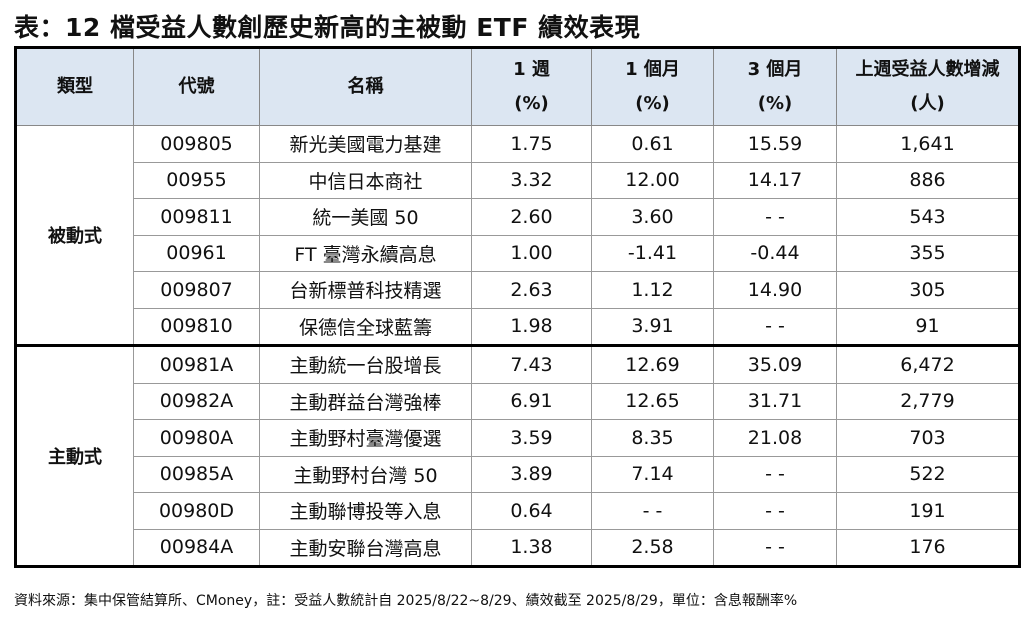 The image size is (1033, 618). I want to click on cell: 176, so click(928, 547).